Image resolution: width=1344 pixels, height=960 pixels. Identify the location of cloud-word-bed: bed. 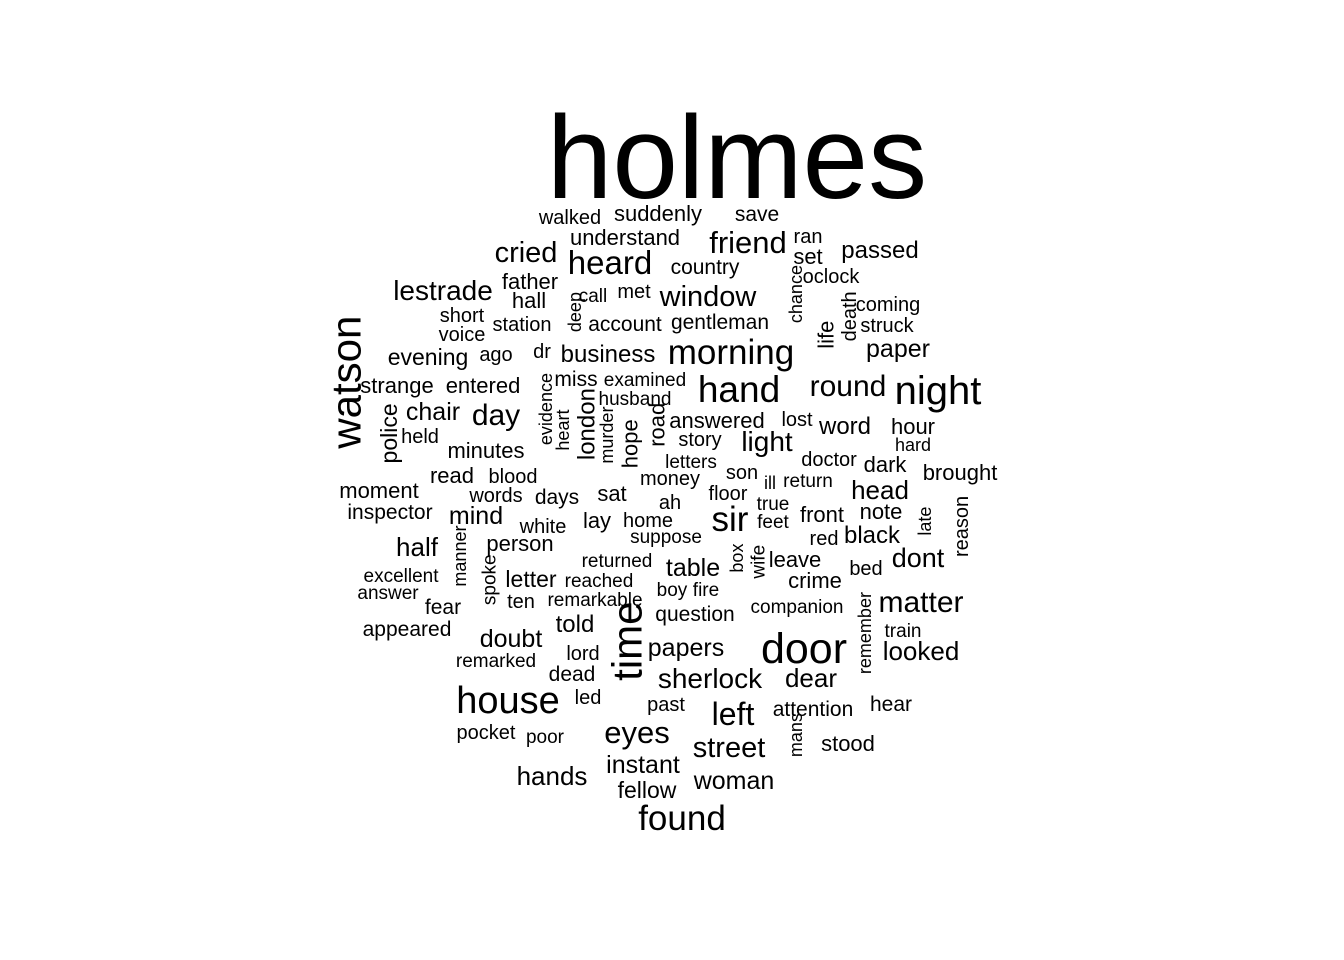
(865, 569).